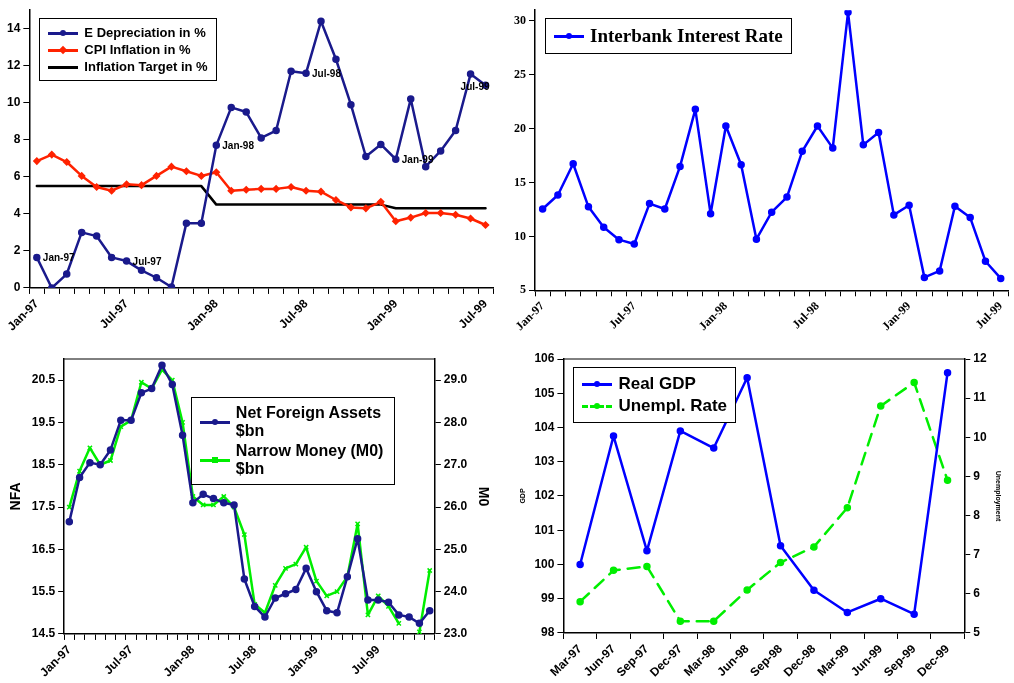  Describe the element at coordinates (523, 289) in the screenshot. I see `y-tick-label: 5` at that location.